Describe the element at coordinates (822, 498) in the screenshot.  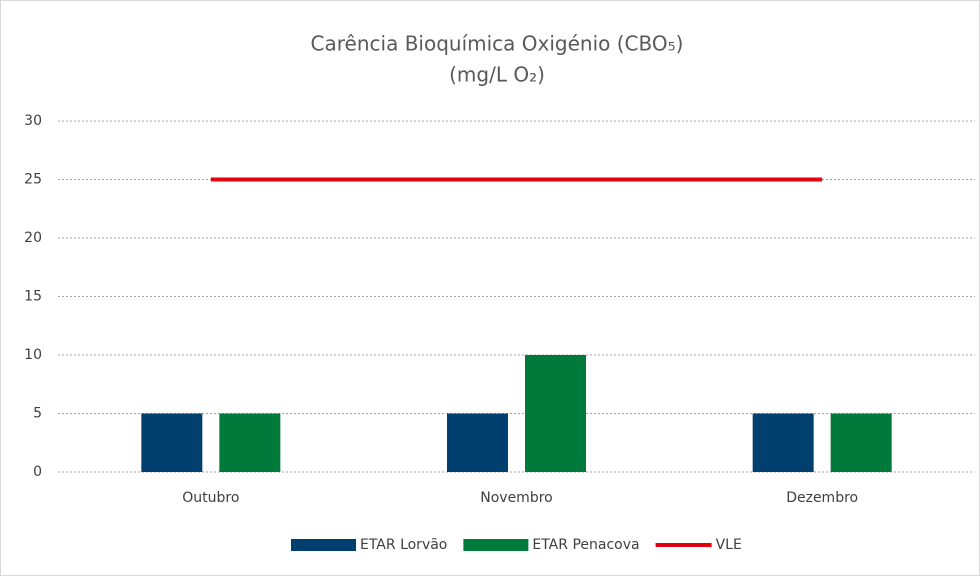
I see `x-tick-label: Dezembro` at that location.